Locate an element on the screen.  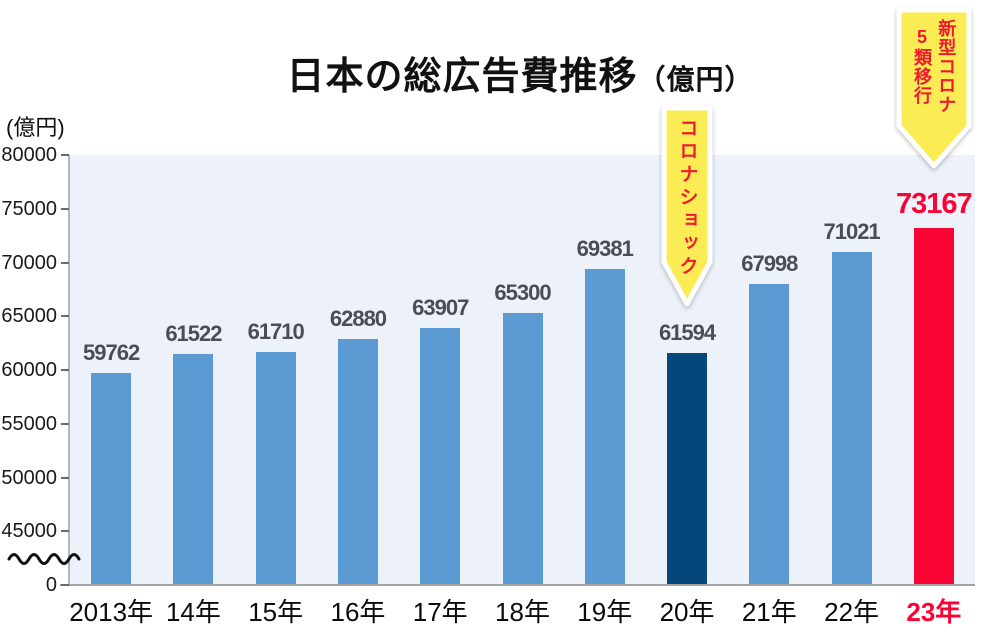
x-axis-label-20年: 20年 is located at coordinates (687, 612).